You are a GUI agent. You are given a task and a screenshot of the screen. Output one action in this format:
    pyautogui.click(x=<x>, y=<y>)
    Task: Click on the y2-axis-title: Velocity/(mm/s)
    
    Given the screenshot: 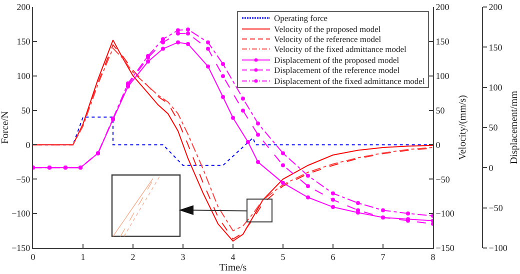 What is the action you would take?
    pyautogui.click(x=462, y=127)
    